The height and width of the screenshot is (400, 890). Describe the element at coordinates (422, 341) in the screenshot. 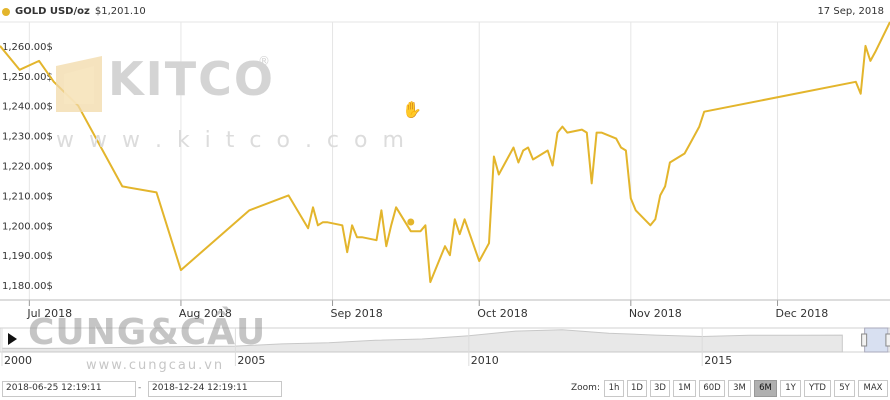

I see `navigator-history-area` at that location.